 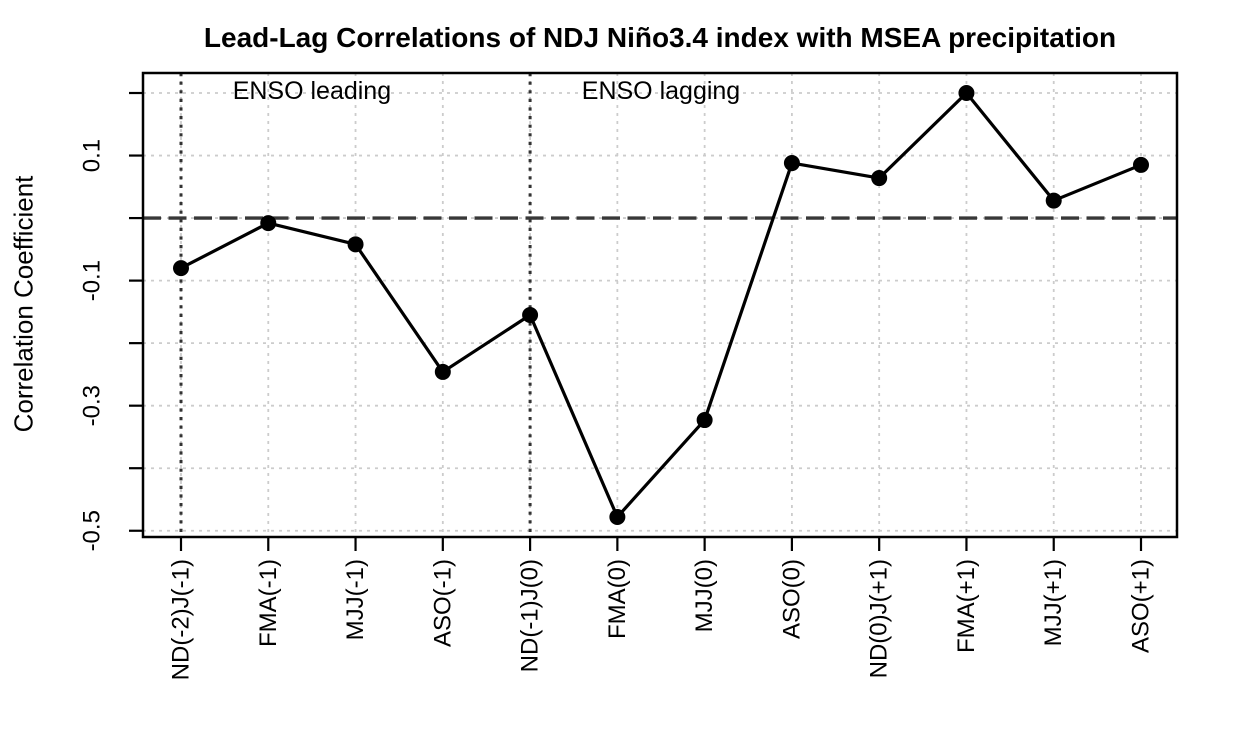 What do you see at coordinates (92, 405) in the screenshot?
I see `y-tick-label: -0.3` at bounding box center [92, 405].